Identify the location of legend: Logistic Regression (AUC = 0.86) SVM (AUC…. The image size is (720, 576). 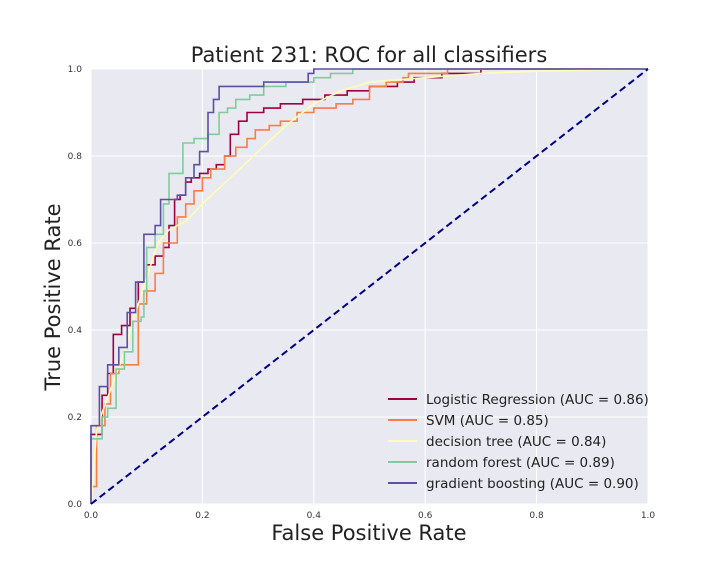
(518, 442).